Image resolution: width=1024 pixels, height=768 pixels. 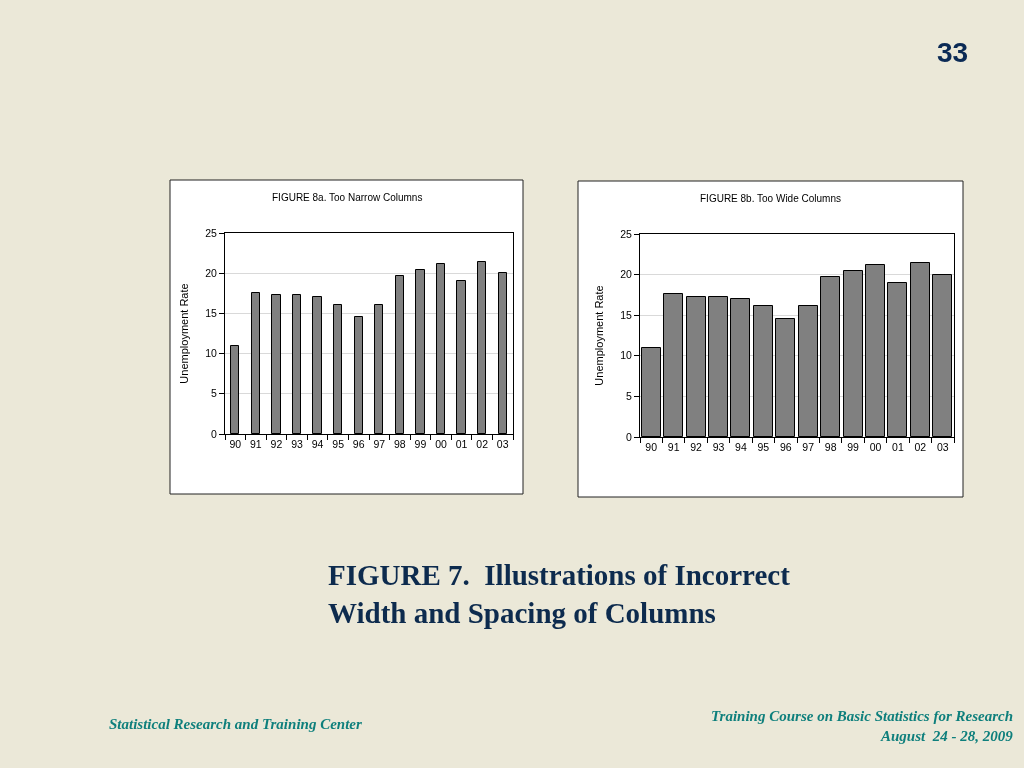 What do you see at coordinates (953, 52) in the screenshot?
I see `text: 33` at bounding box center [953, 52].